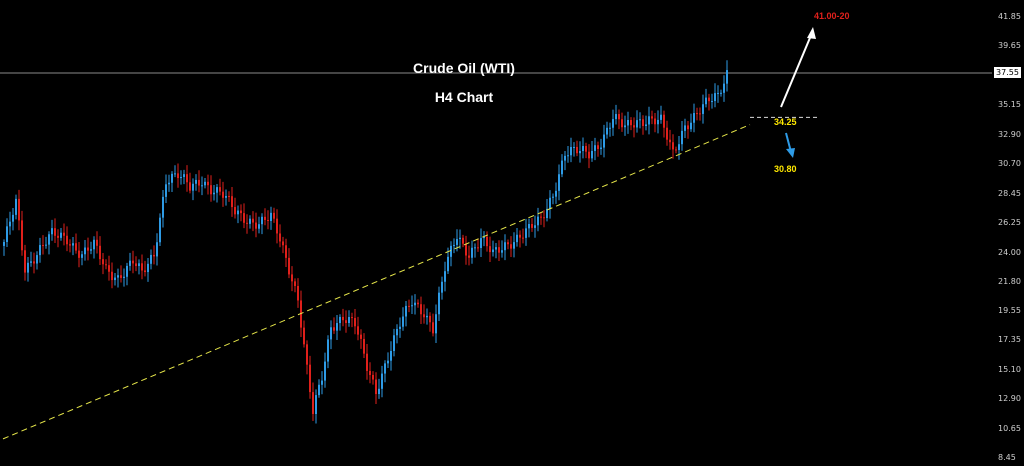 Image resolution: width=1024 pixels, height=466 pixels. Describe the element at coordinates (464, 68) in the screenshot. I see `chart-title: Crude Oil (WTI)` at that location.